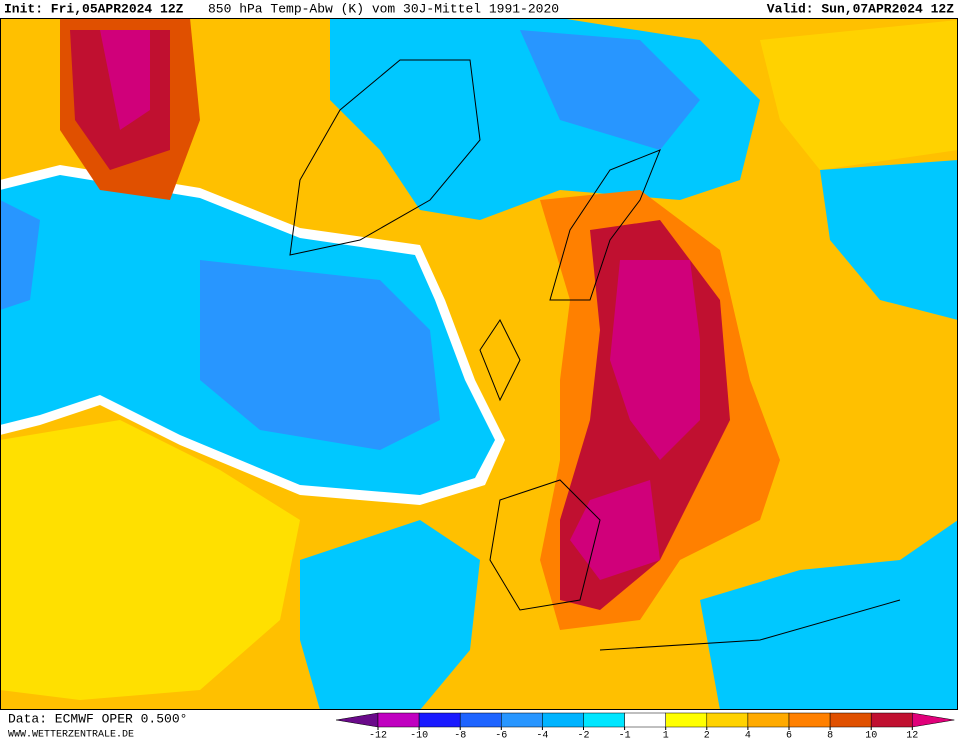  What do you see at coordinates (748, 735) in the screenshot?
I see `legend-label: 4` at bounding box center [748, 735].